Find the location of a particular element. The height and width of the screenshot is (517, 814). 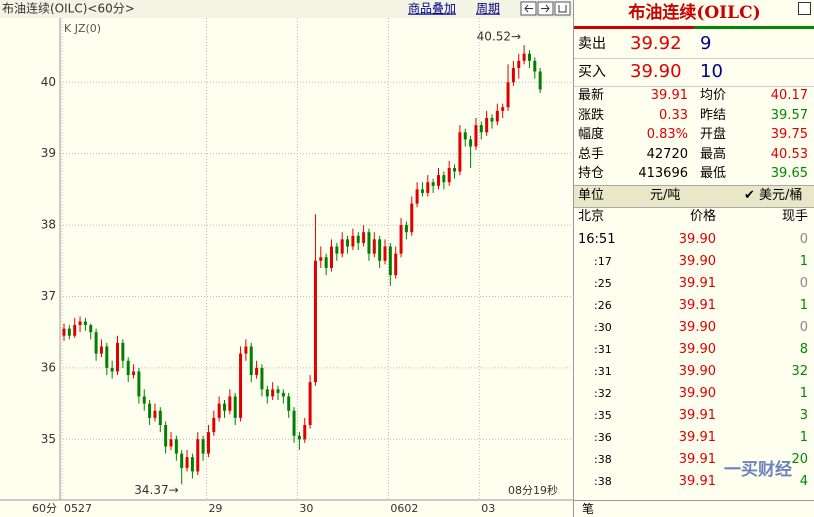

unit-option: 元/吨 is located at coordinates (665, 195).